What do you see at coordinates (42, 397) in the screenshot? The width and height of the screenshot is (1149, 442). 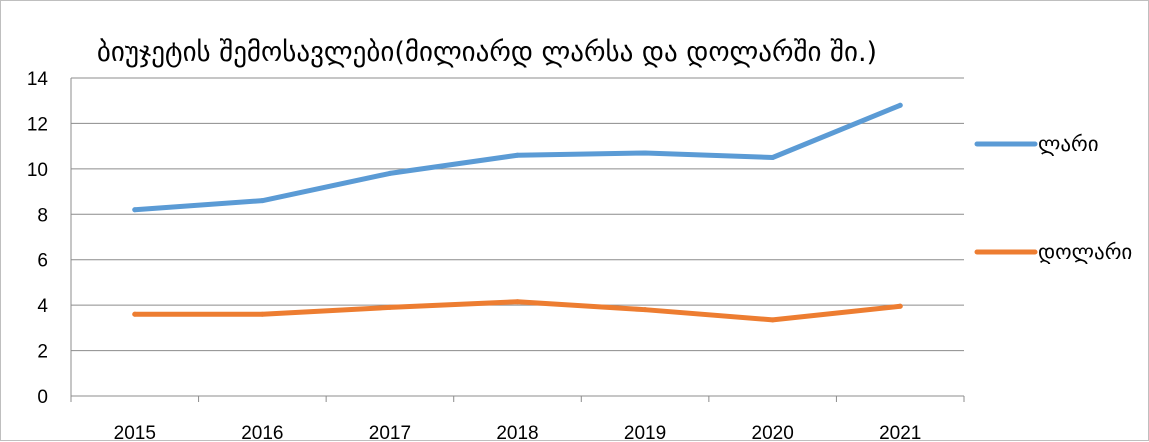 I see `y-tick-label: 0` at bounding box center [42, 397].